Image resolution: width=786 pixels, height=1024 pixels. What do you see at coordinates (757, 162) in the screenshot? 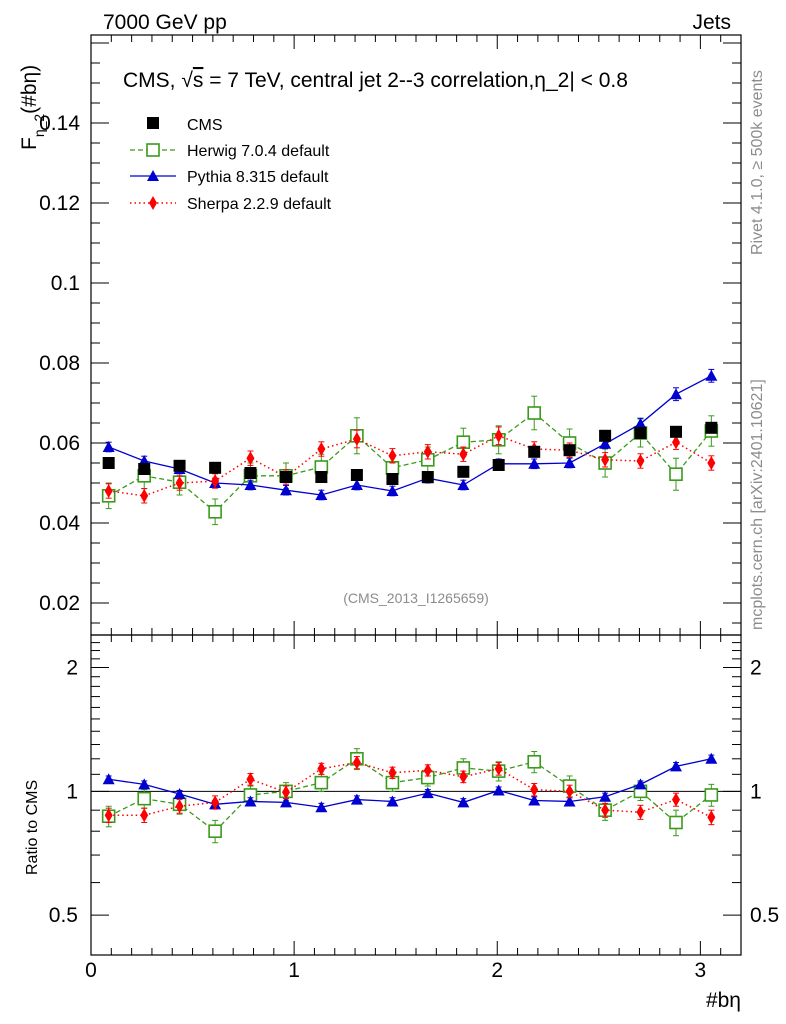
I see `rivet-info: Rivet 4.1.0, ≥ 500k events` at bounding box center [757, 162].